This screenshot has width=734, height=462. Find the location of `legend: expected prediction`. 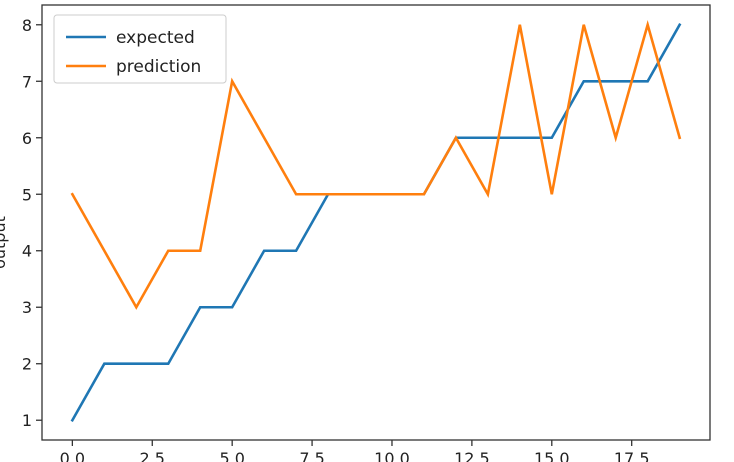

legend: expected prediction is located at coordinates (140, 49).